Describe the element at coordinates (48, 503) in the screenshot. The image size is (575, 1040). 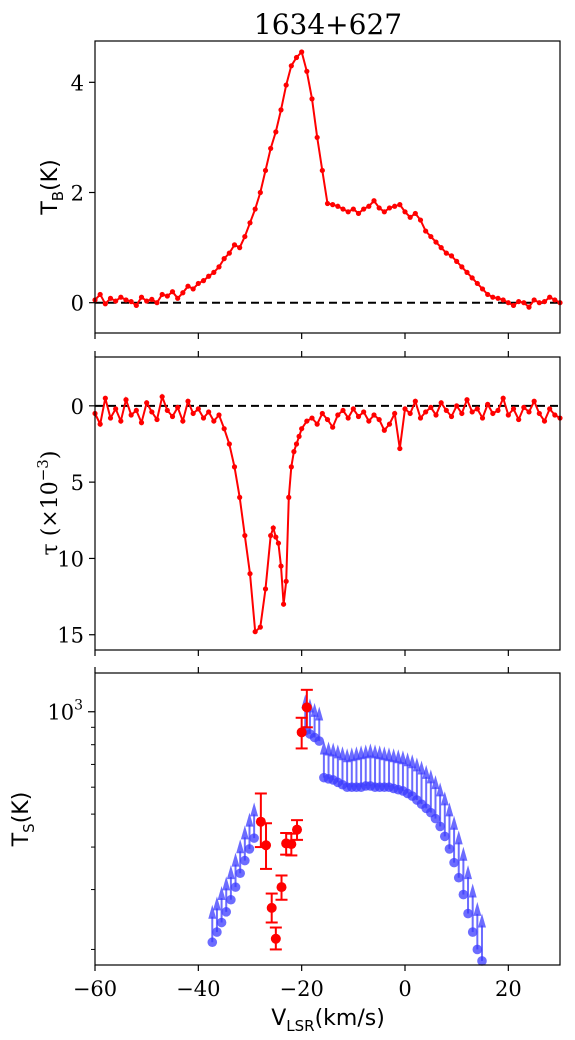
I see `tau-ylabel: τ (×10−3)` at that location.